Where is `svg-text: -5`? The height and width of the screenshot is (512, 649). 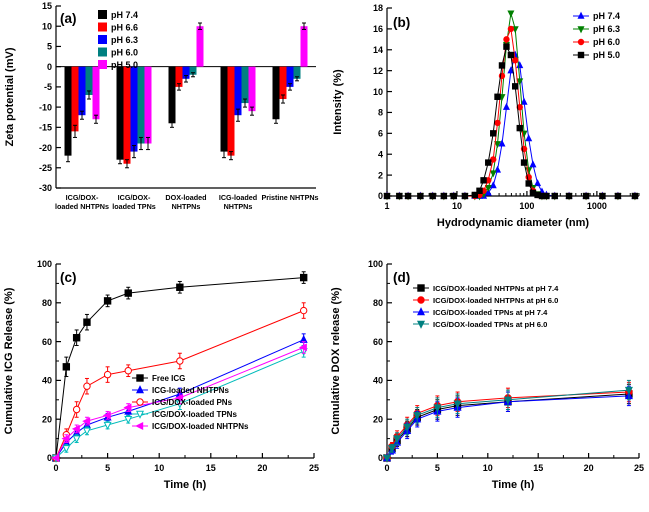
svg-text: -5 is located at coordinates (48, 87).